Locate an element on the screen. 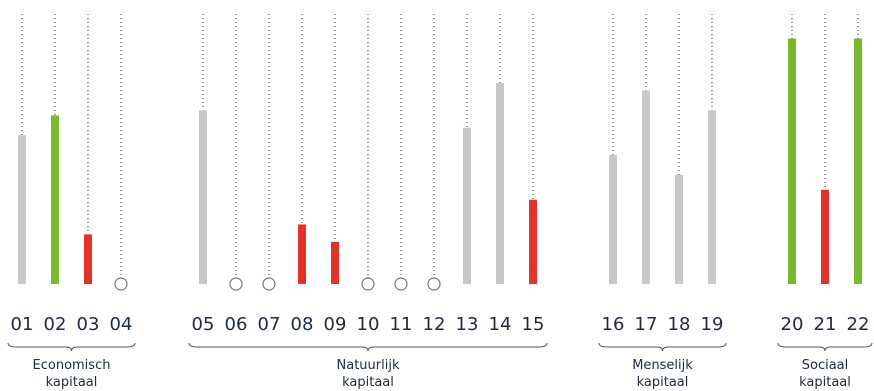 The height and width of the screenshot is (391, 874). tick-label-16: 16 is located at coordinates (613, 324).